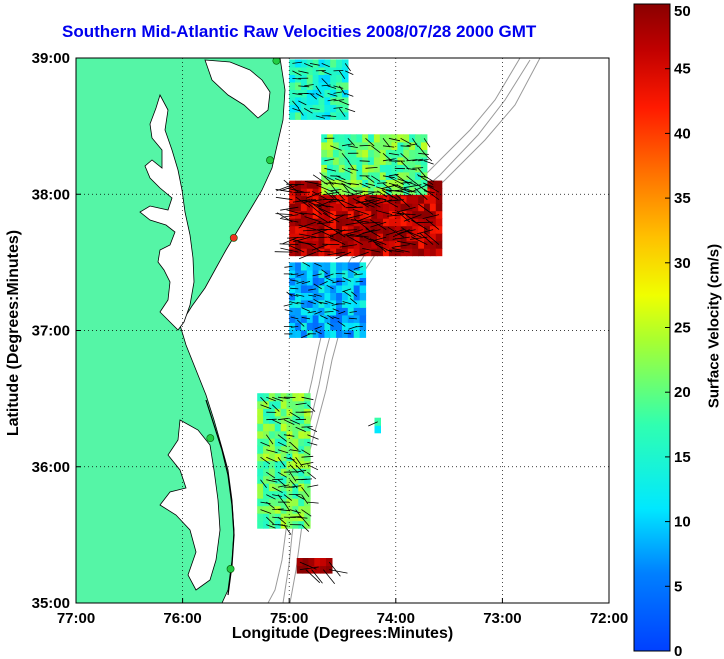  What do you see at coordinates (682, 522) in the screenshot?
I see `colorbar-tick-label: 10` at bounding box center [682, 522].